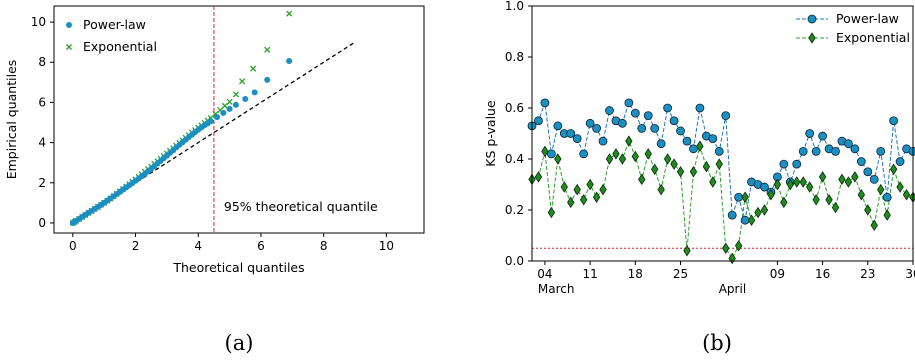  What do you see at coordinates (514, 159) in the screenshot?
I see `y-tick-label: 0.4` at bounding box center [514, 159].